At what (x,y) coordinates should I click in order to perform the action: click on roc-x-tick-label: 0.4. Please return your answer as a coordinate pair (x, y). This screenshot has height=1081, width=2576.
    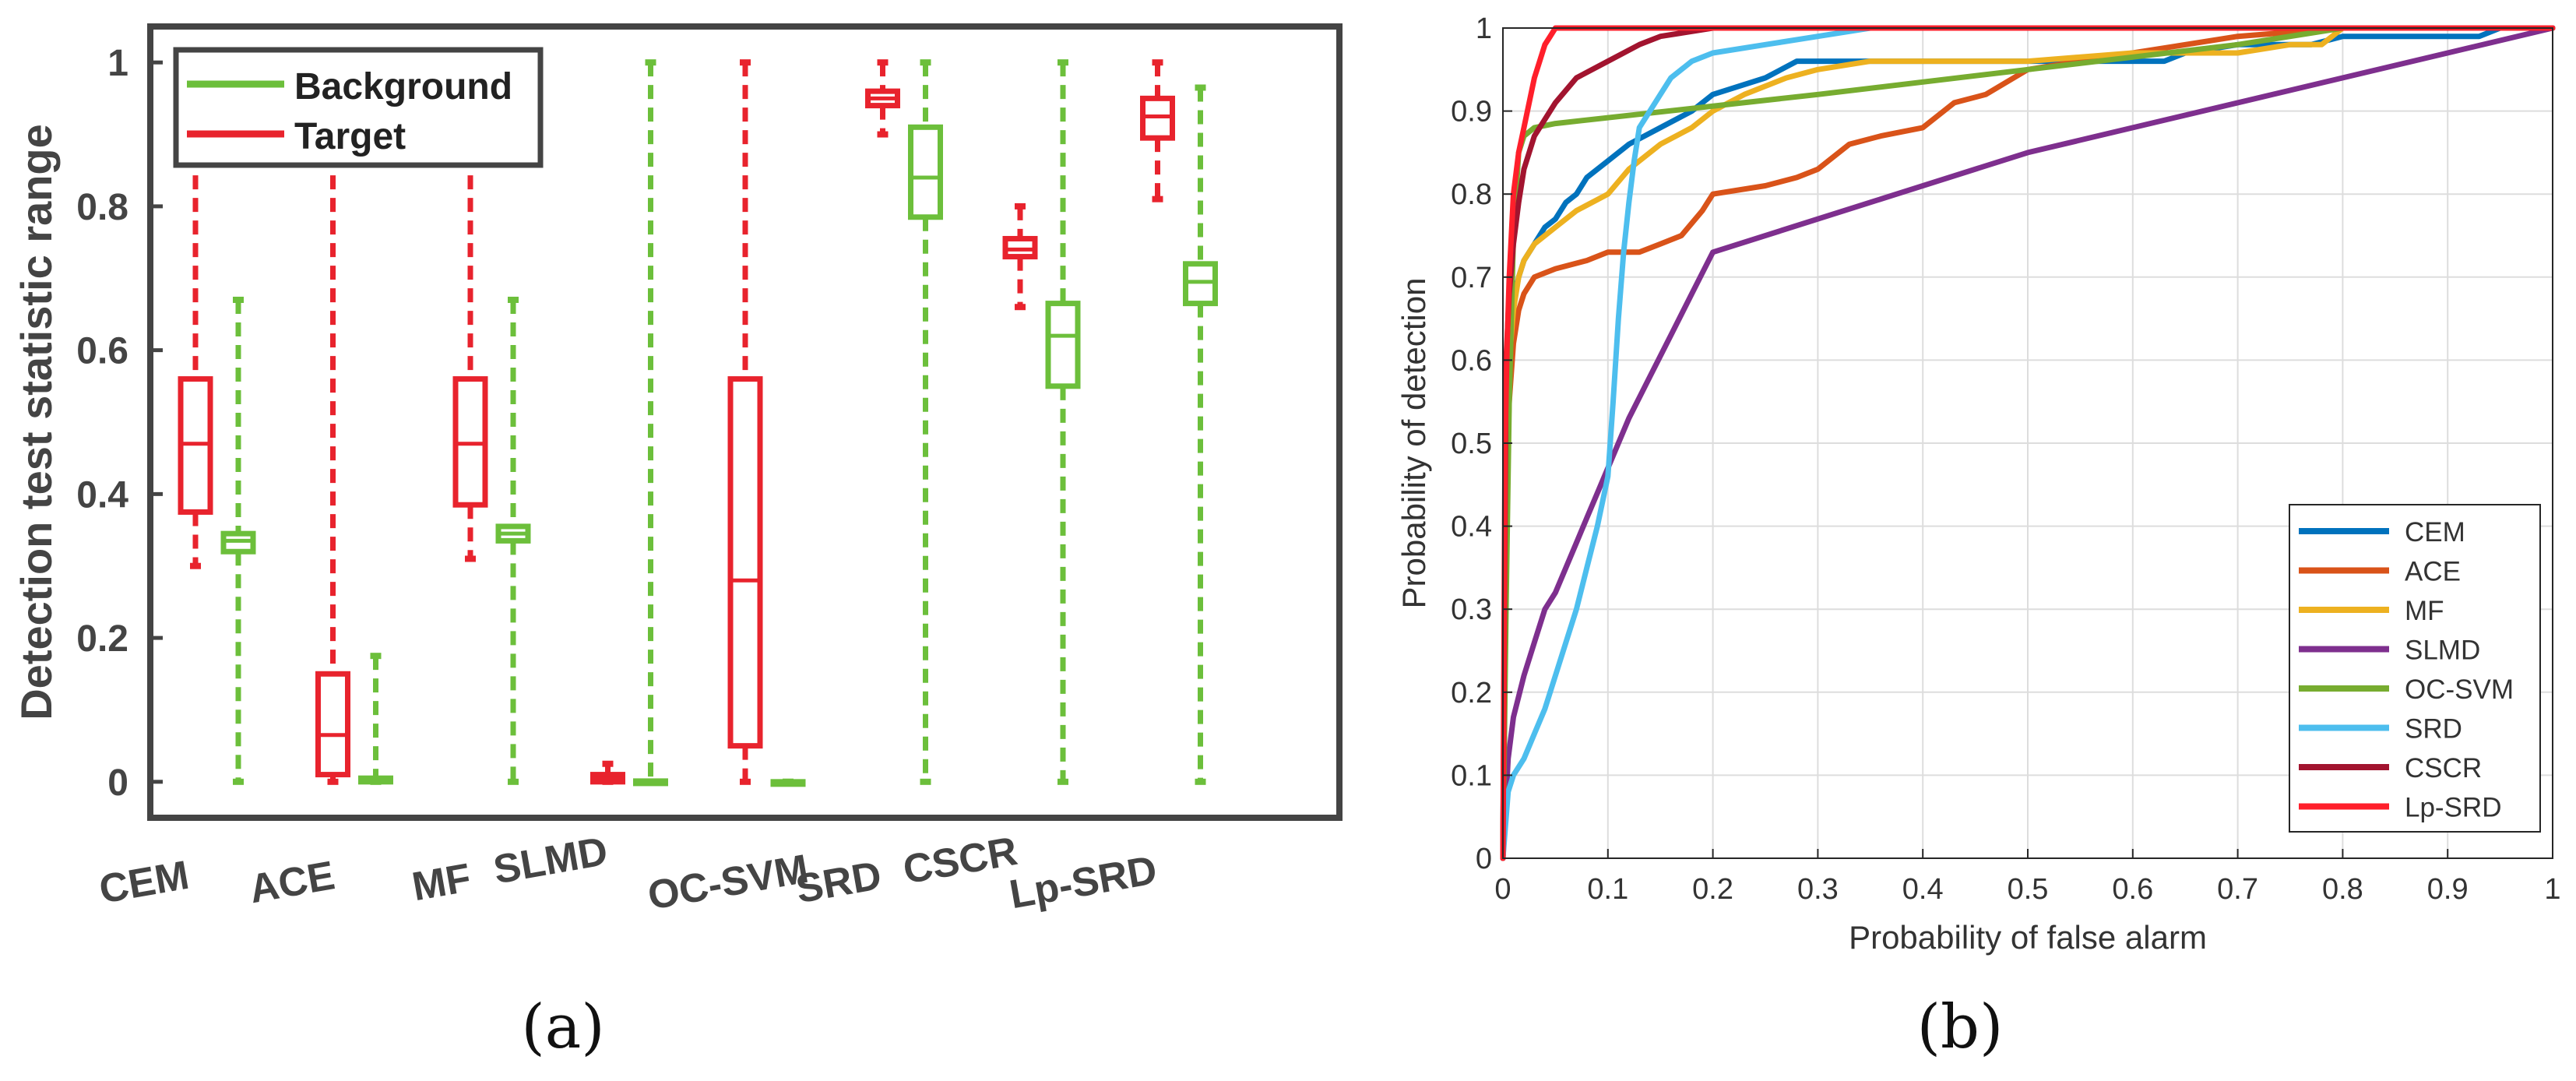
    Looking at the image, I should click on (1923, 889).